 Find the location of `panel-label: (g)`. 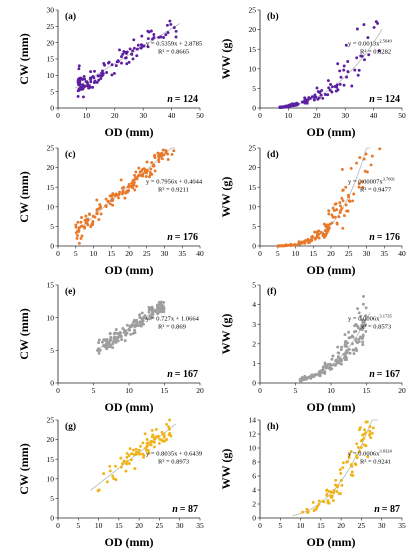

panel-label: (g) is located at coordinates (70, 426).